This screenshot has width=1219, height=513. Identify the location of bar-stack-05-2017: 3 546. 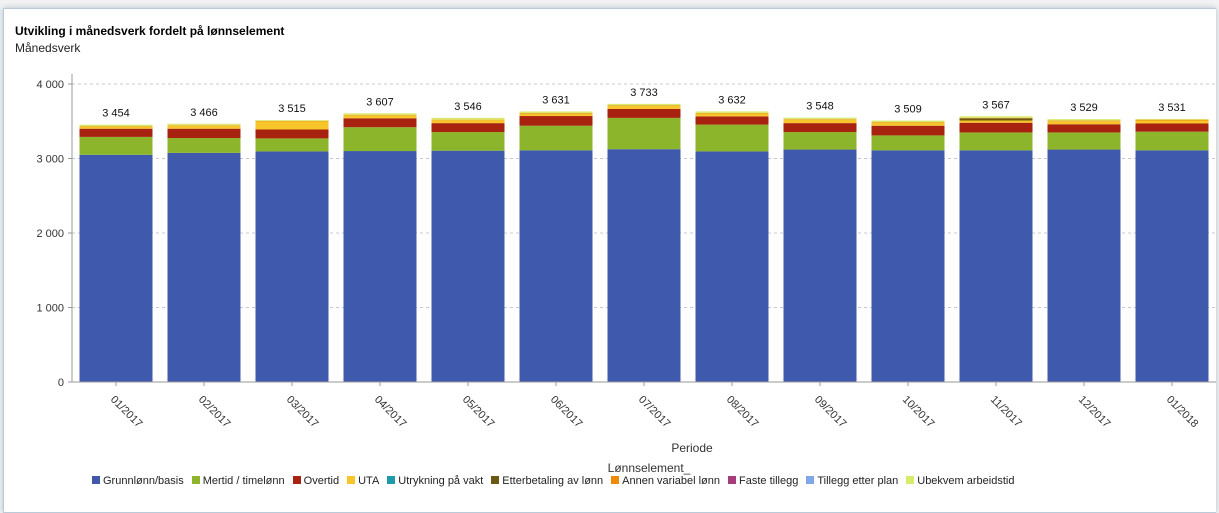
(468, 241).